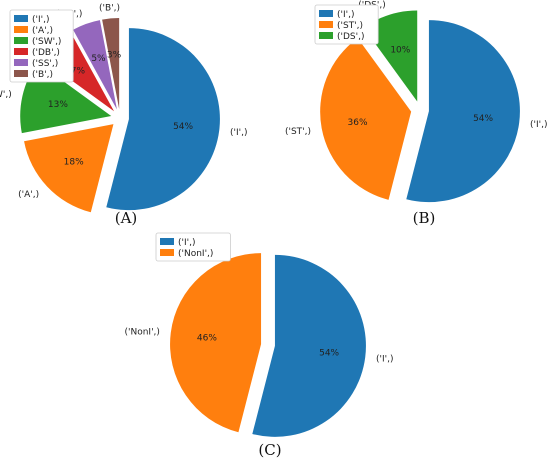 The image size is (550, 464). I want to click on slice-percent-label: 10%, so click(400, 51).